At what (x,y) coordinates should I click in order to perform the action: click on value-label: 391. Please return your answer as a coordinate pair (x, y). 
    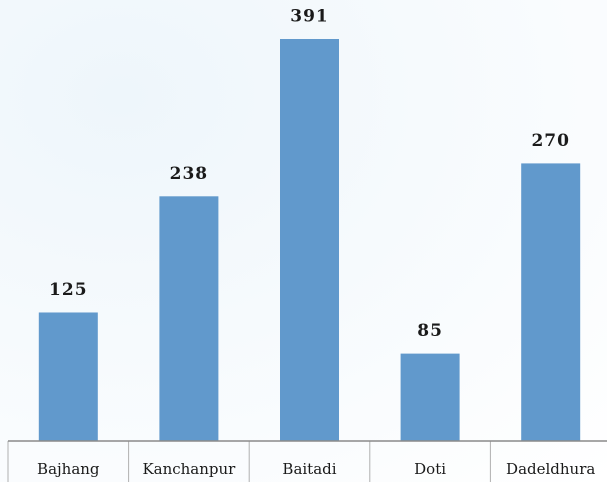
    Looking at the image, I should click on (309, 17).